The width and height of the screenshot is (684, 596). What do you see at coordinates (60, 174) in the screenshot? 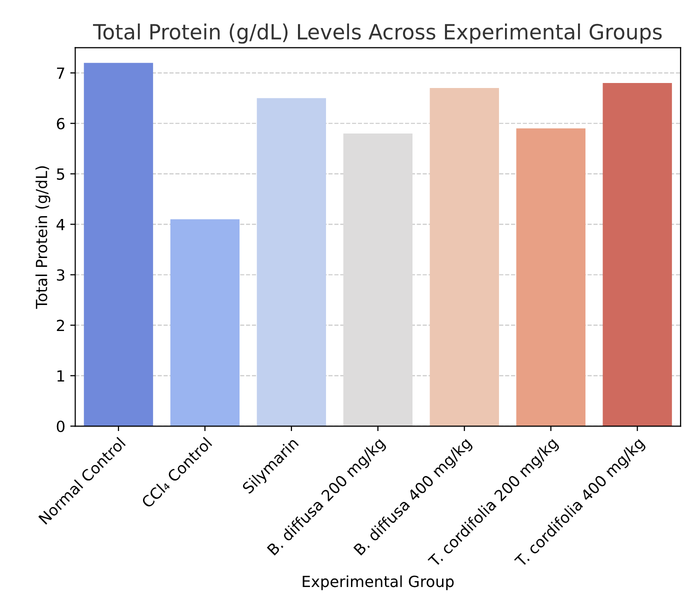
I see `y-tick-label: 5` at bounding box center [60, 174].